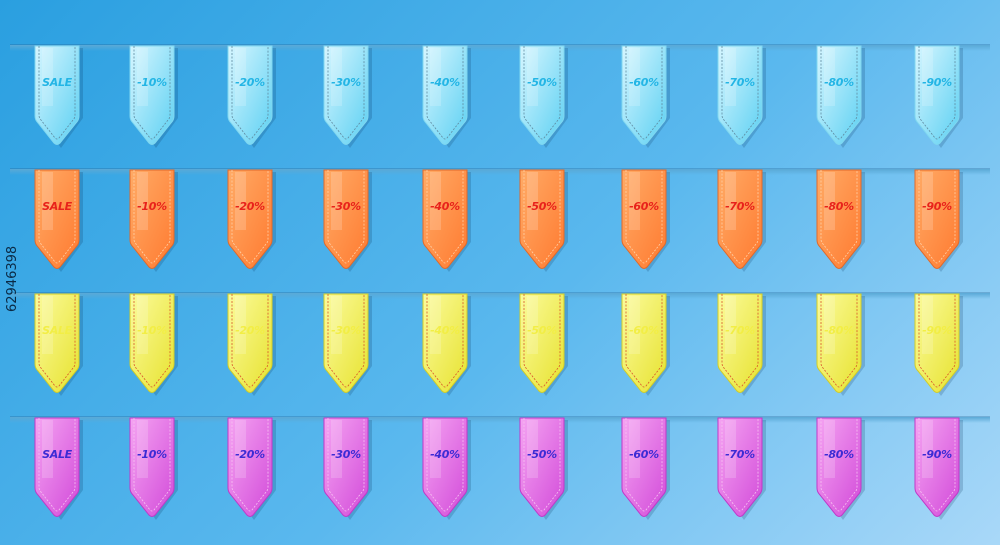  Describe the element at coordinates (644, 454) in the screenshot. I see `tag-label: -60%` at that location.